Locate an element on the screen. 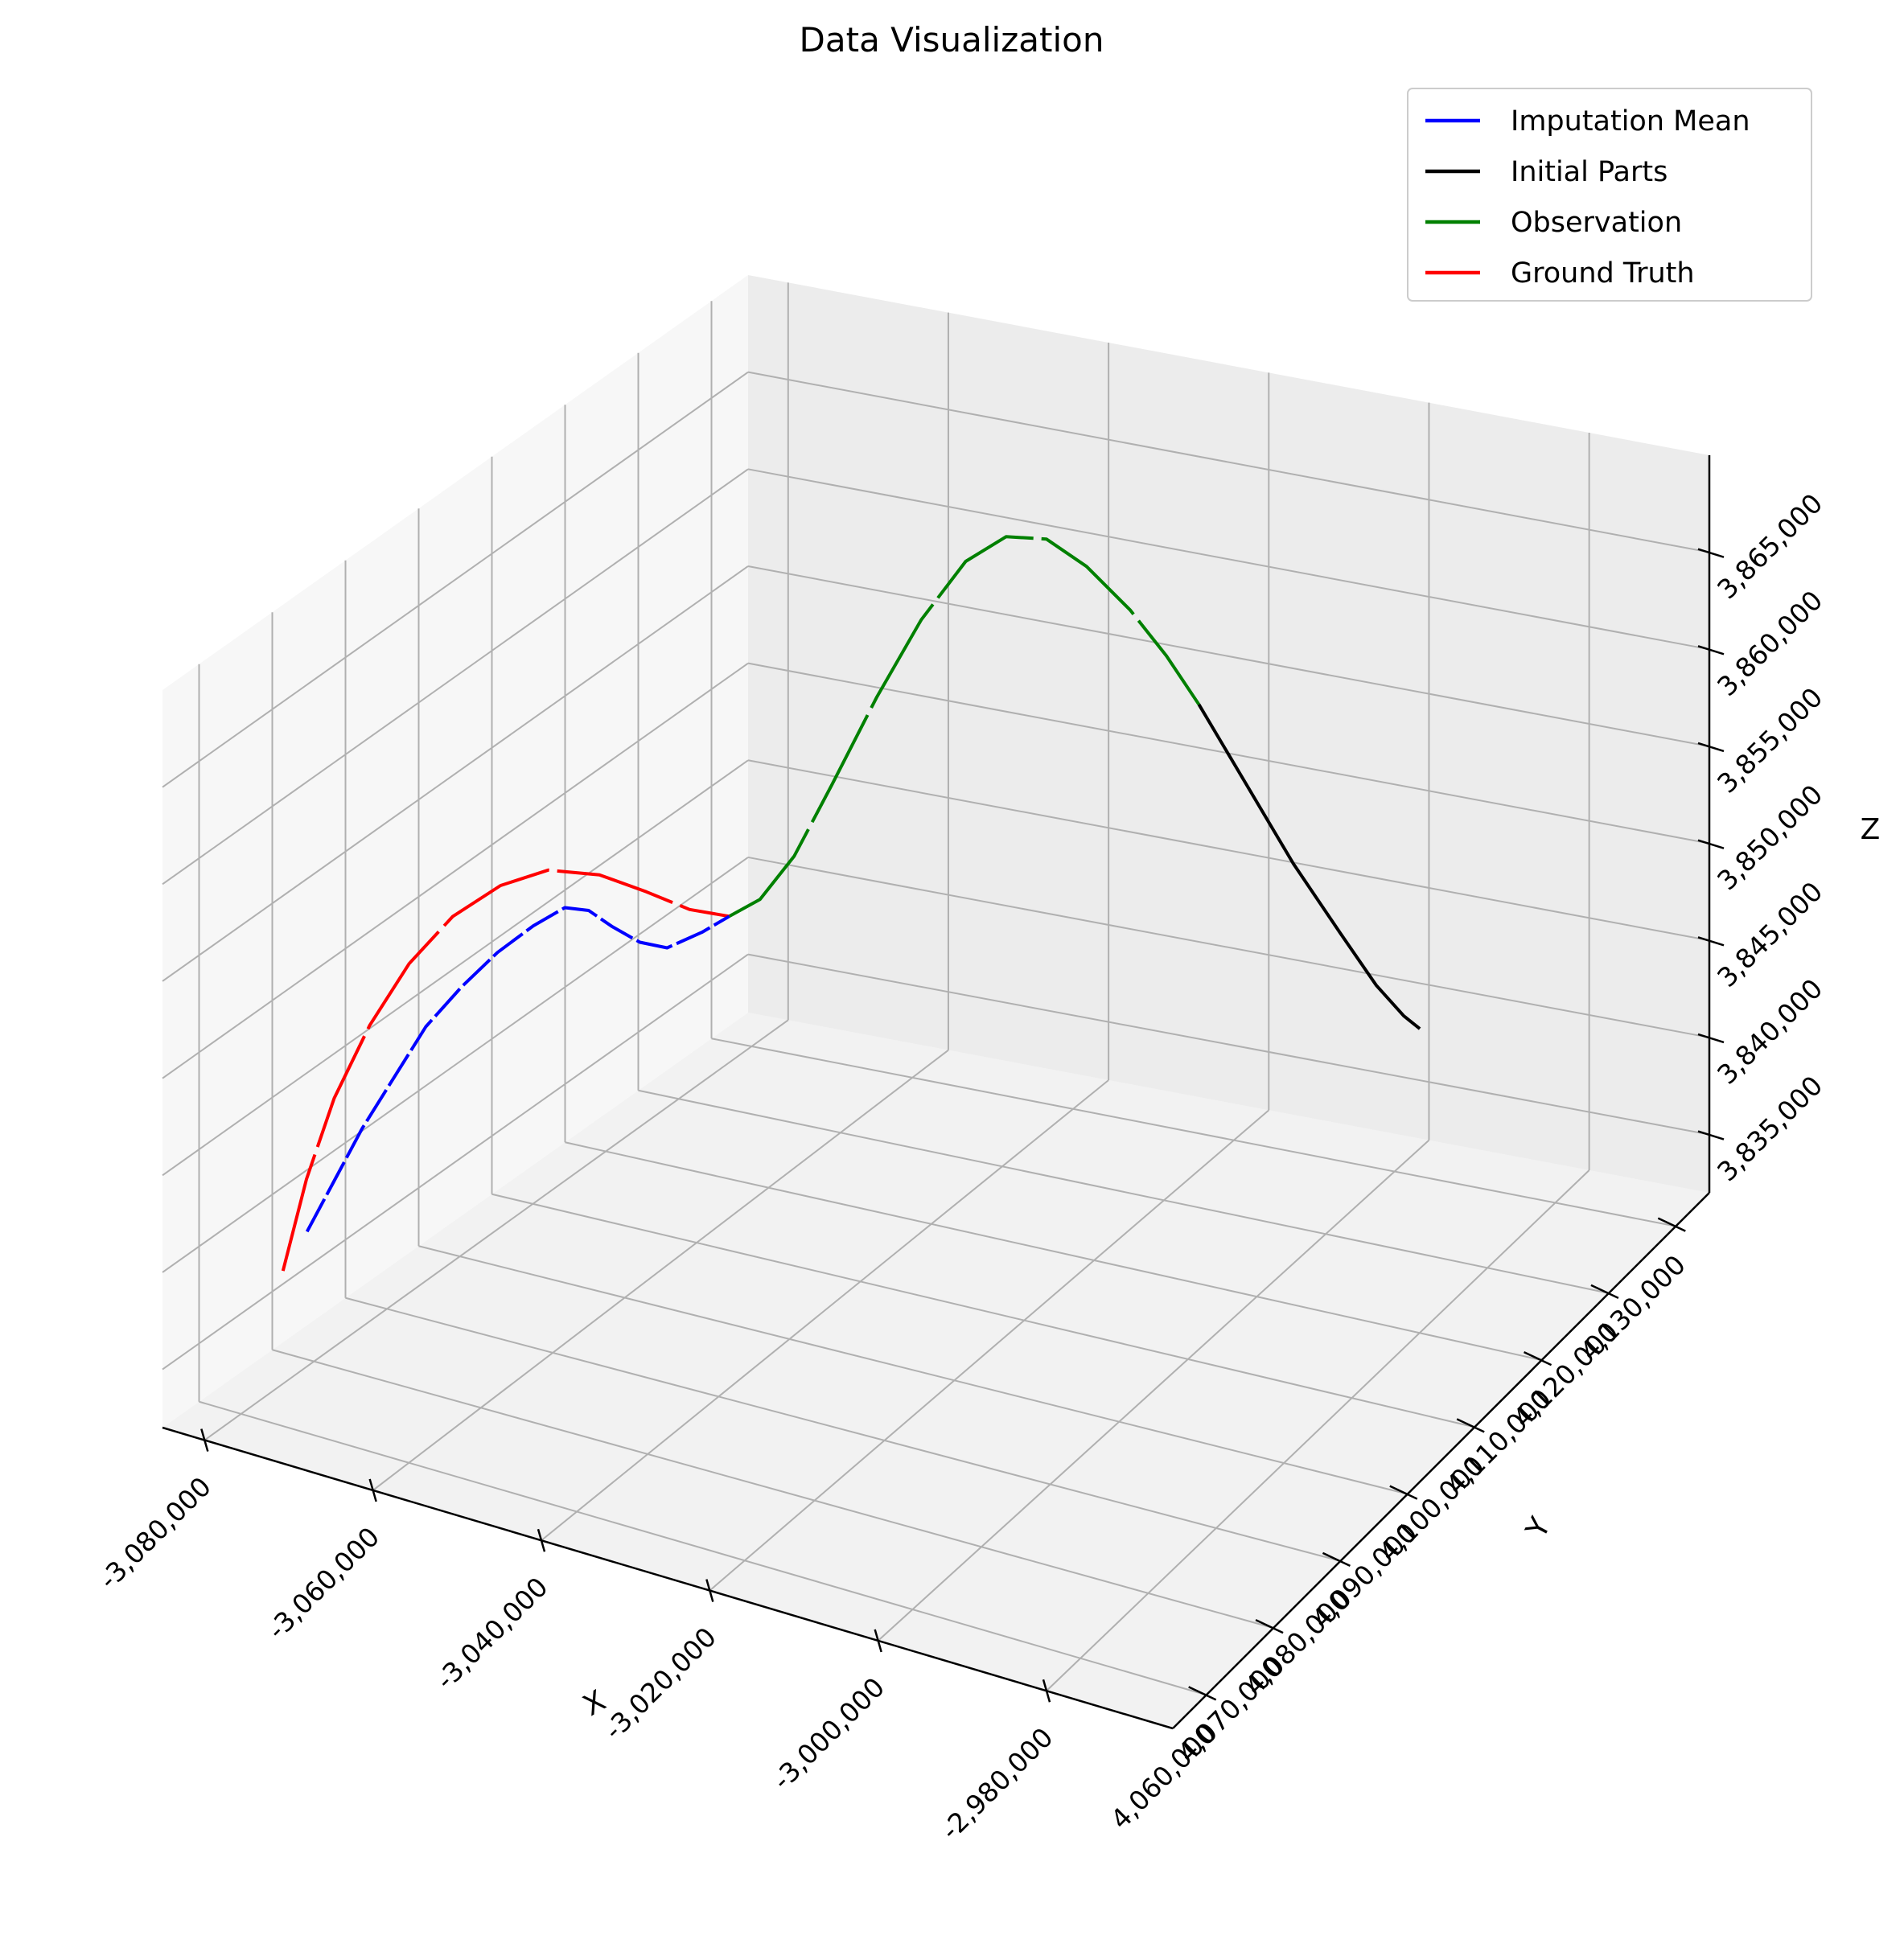 The width and height of the screenshot is (1904, 1948). y-axis-label: Y is located at coordinates (1538, 1527).